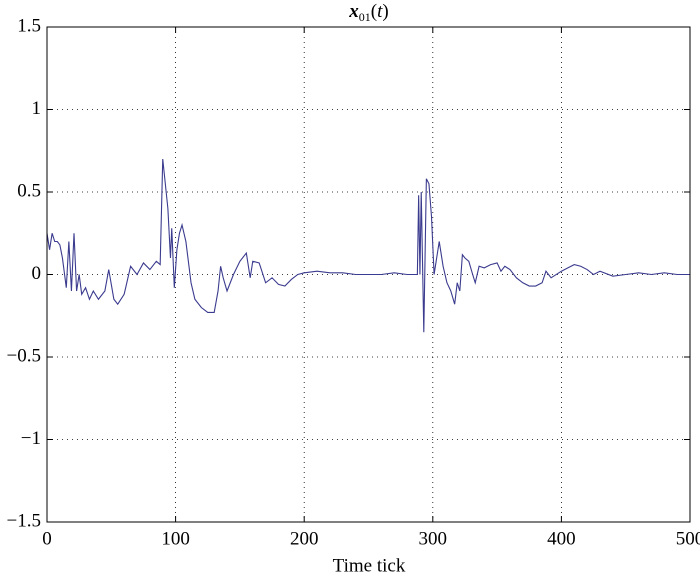 Image resolution: width=700 pixels, height=577 pixels. I want to click on y-tick-label: 0.5, so click(29, 190).